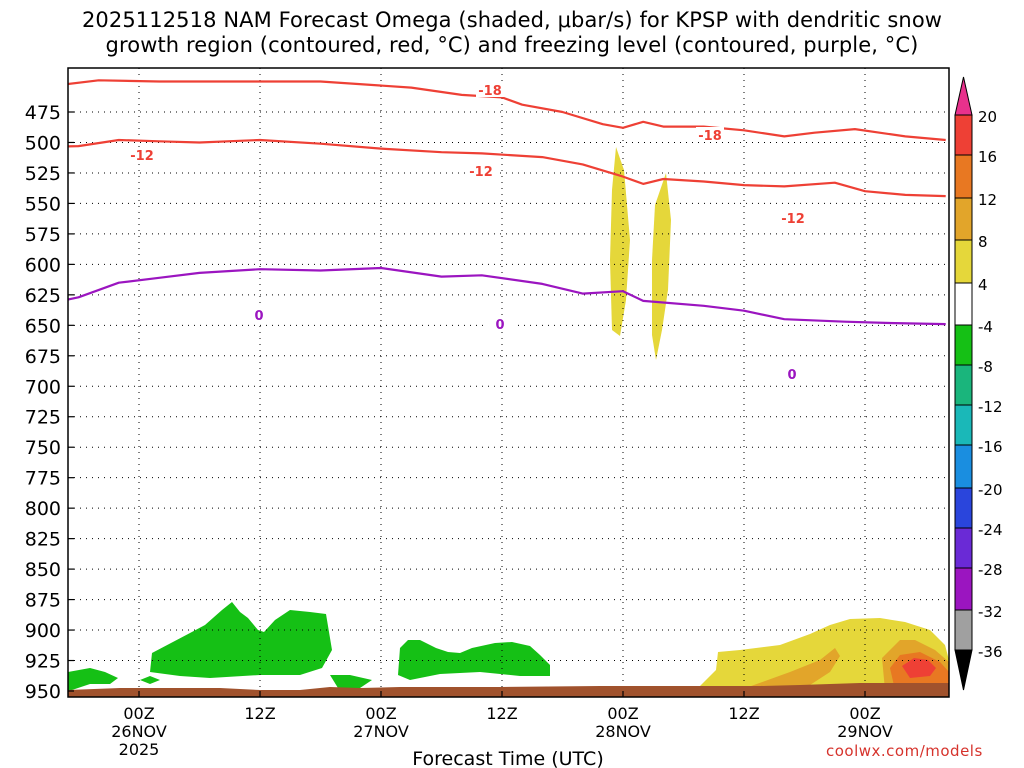 The height and width of the screenshot is (768, 1024). I want to click on y-tick-label: 550, so click(43, 204).